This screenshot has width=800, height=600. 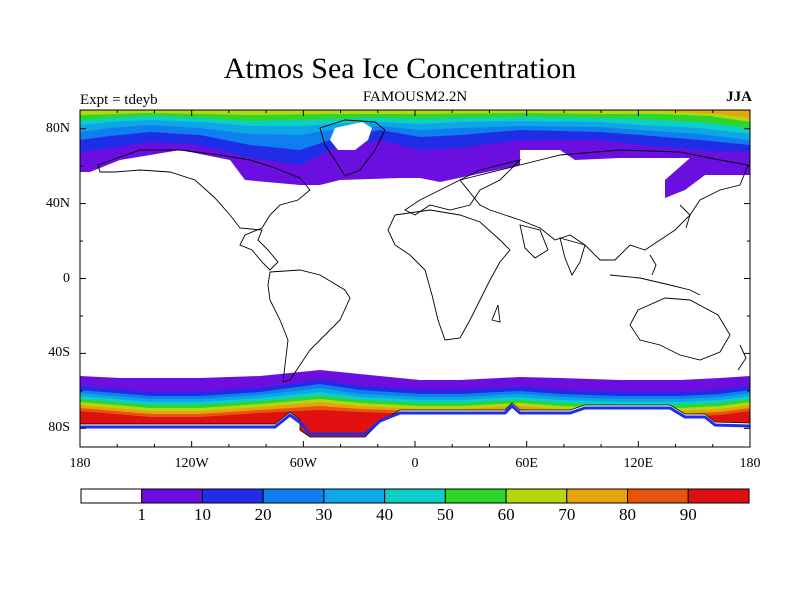 I want to click on greenland-land, so click(x=351, y=136).